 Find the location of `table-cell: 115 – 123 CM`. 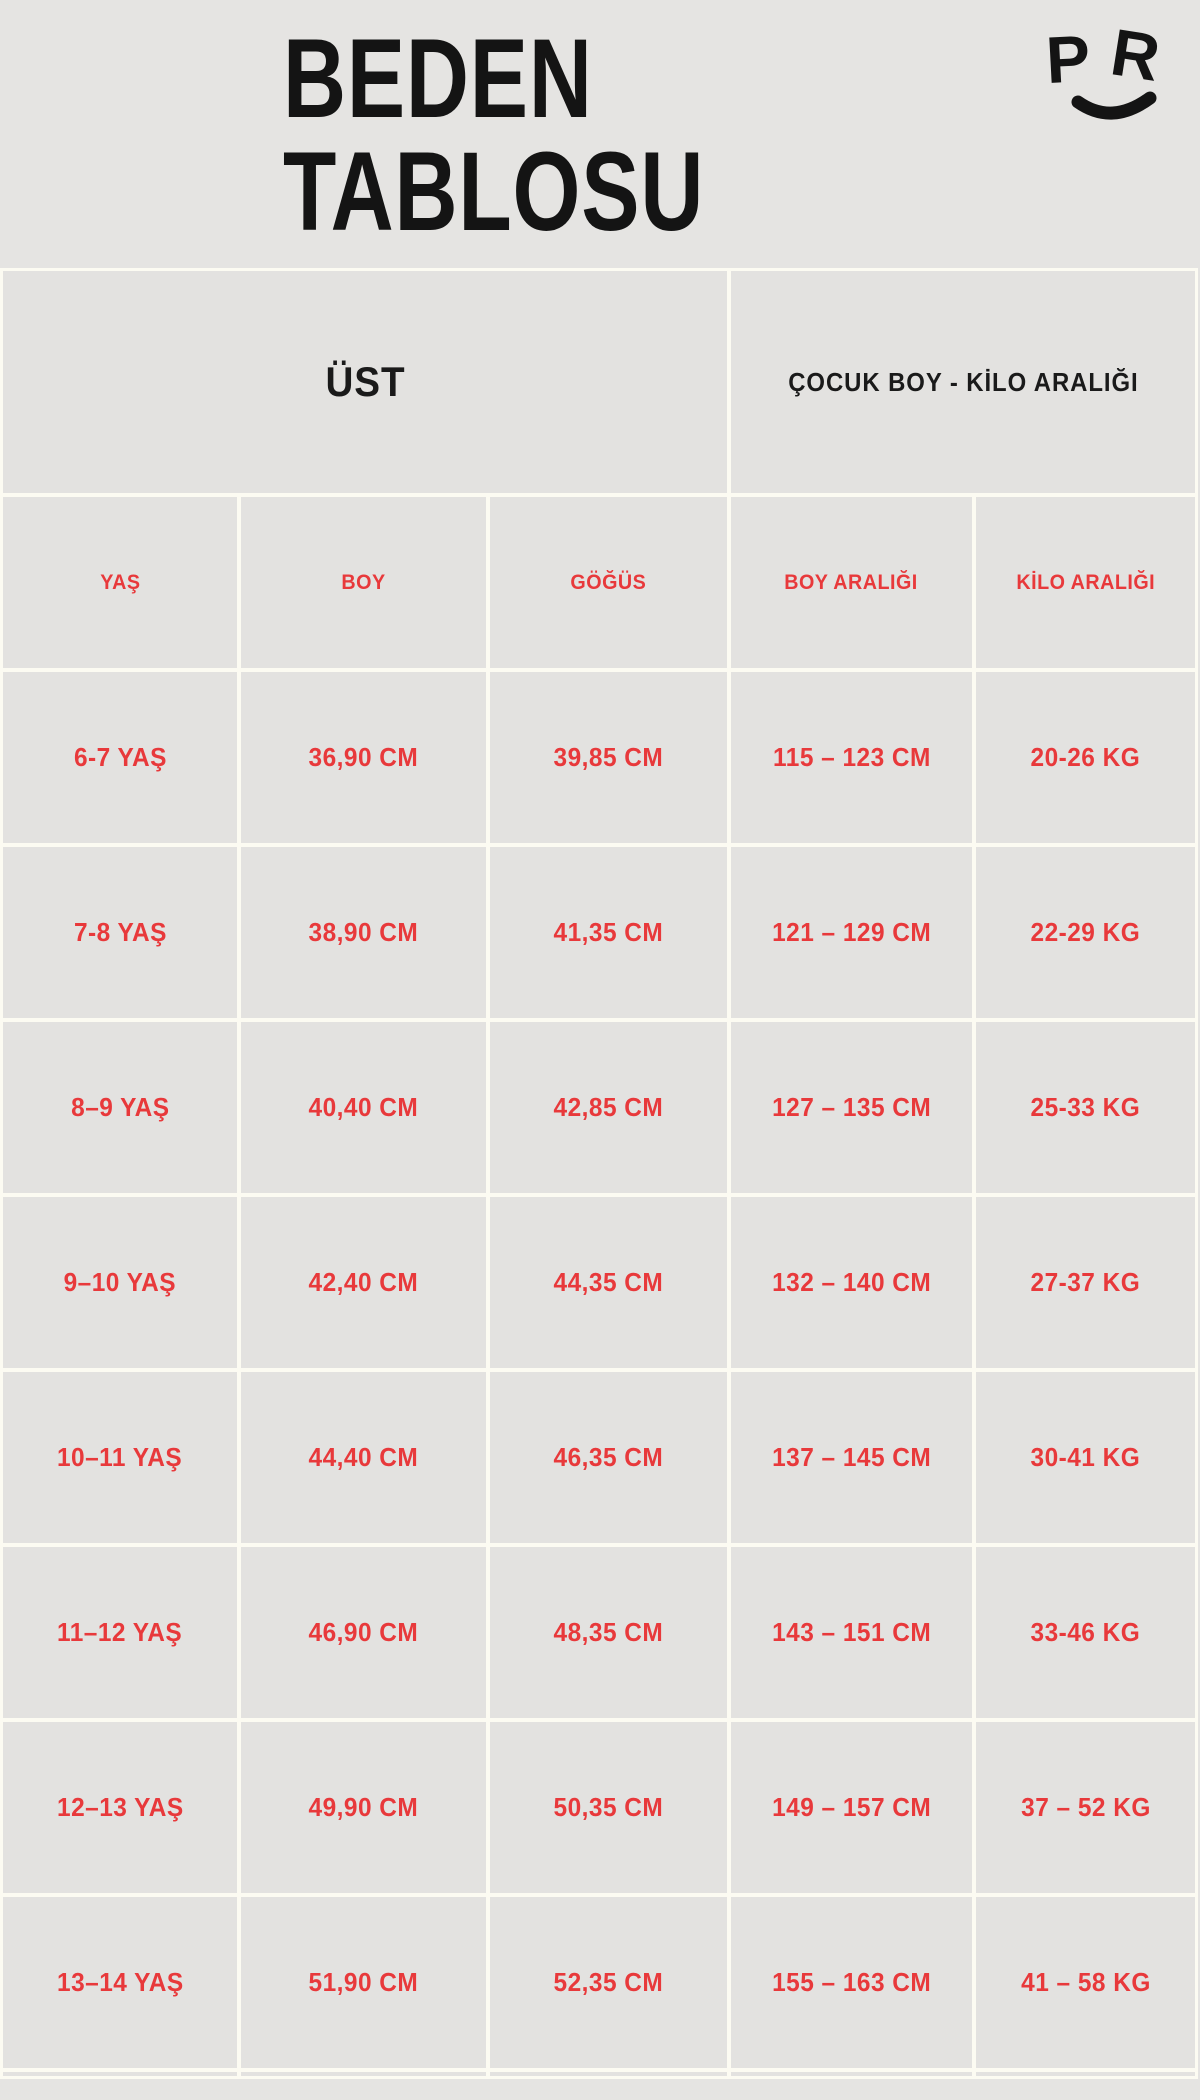

table-cell: 115 – 123 CM is located at coordinates (851, 757).